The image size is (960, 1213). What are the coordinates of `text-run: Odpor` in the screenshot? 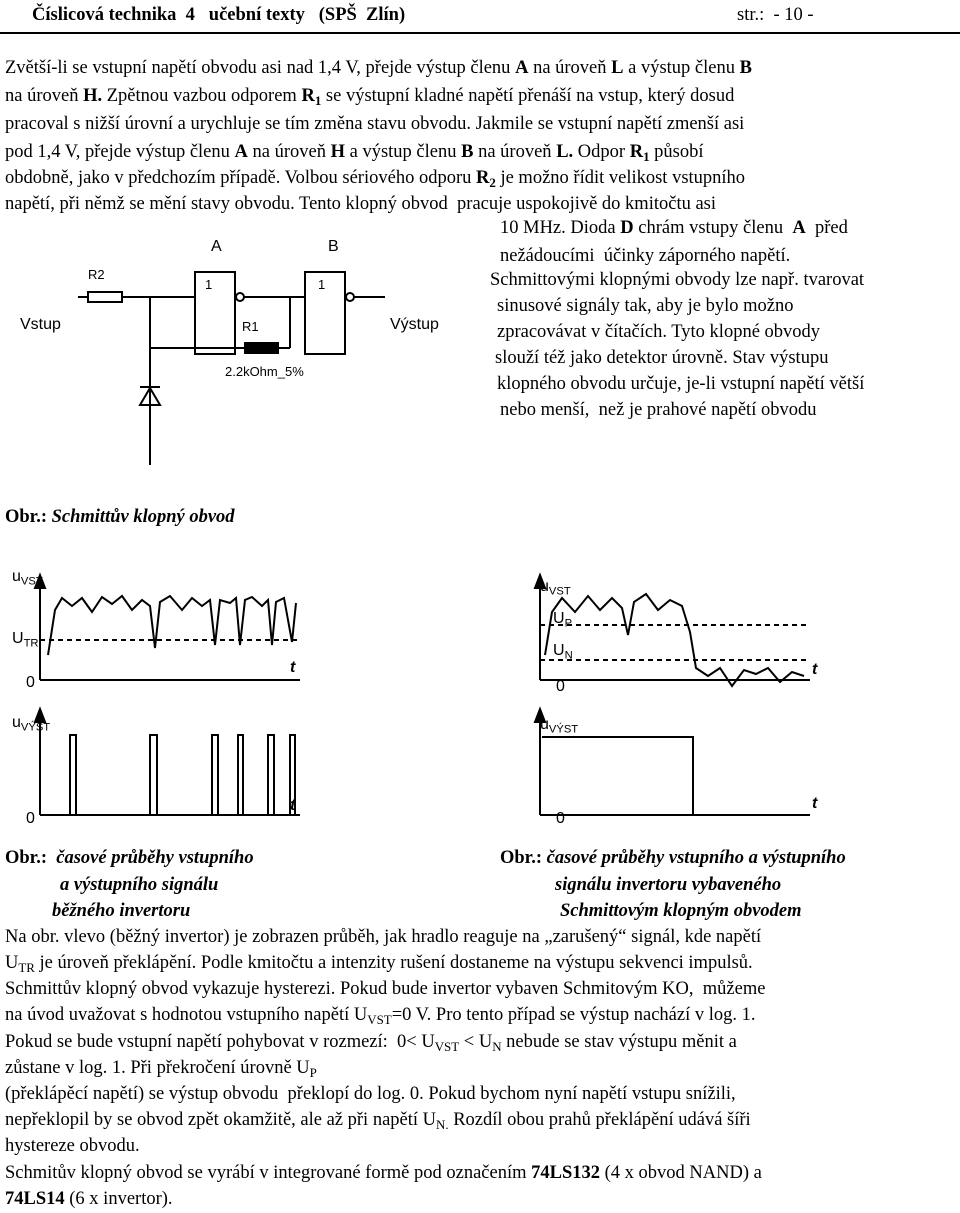 It's located at (601, 152).